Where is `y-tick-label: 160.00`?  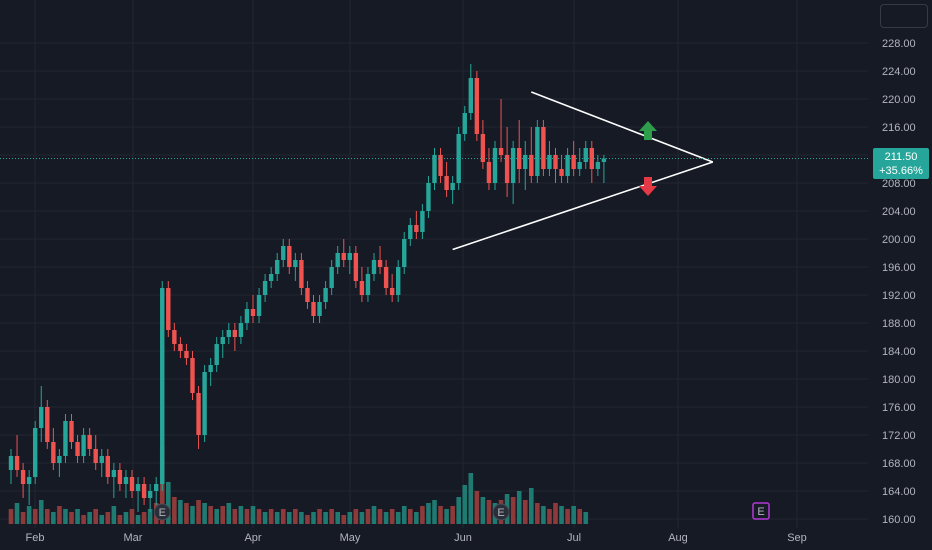
y-tick-label: 160.00 is located at coordinates (899, 520).